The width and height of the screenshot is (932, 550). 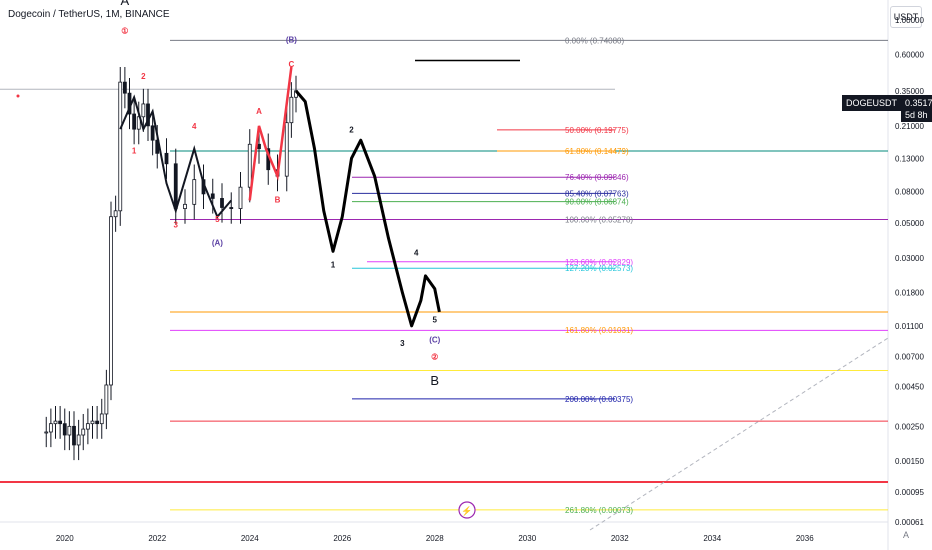 I want to click on time-axis-tick: 2034, so click(x=712, y=538).